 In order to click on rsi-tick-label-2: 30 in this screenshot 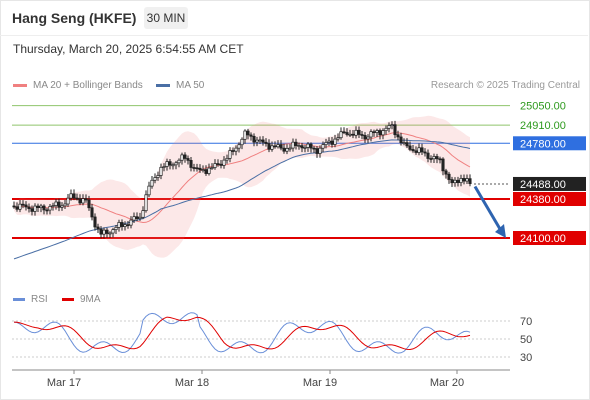, I will do `click(526, 358)`.